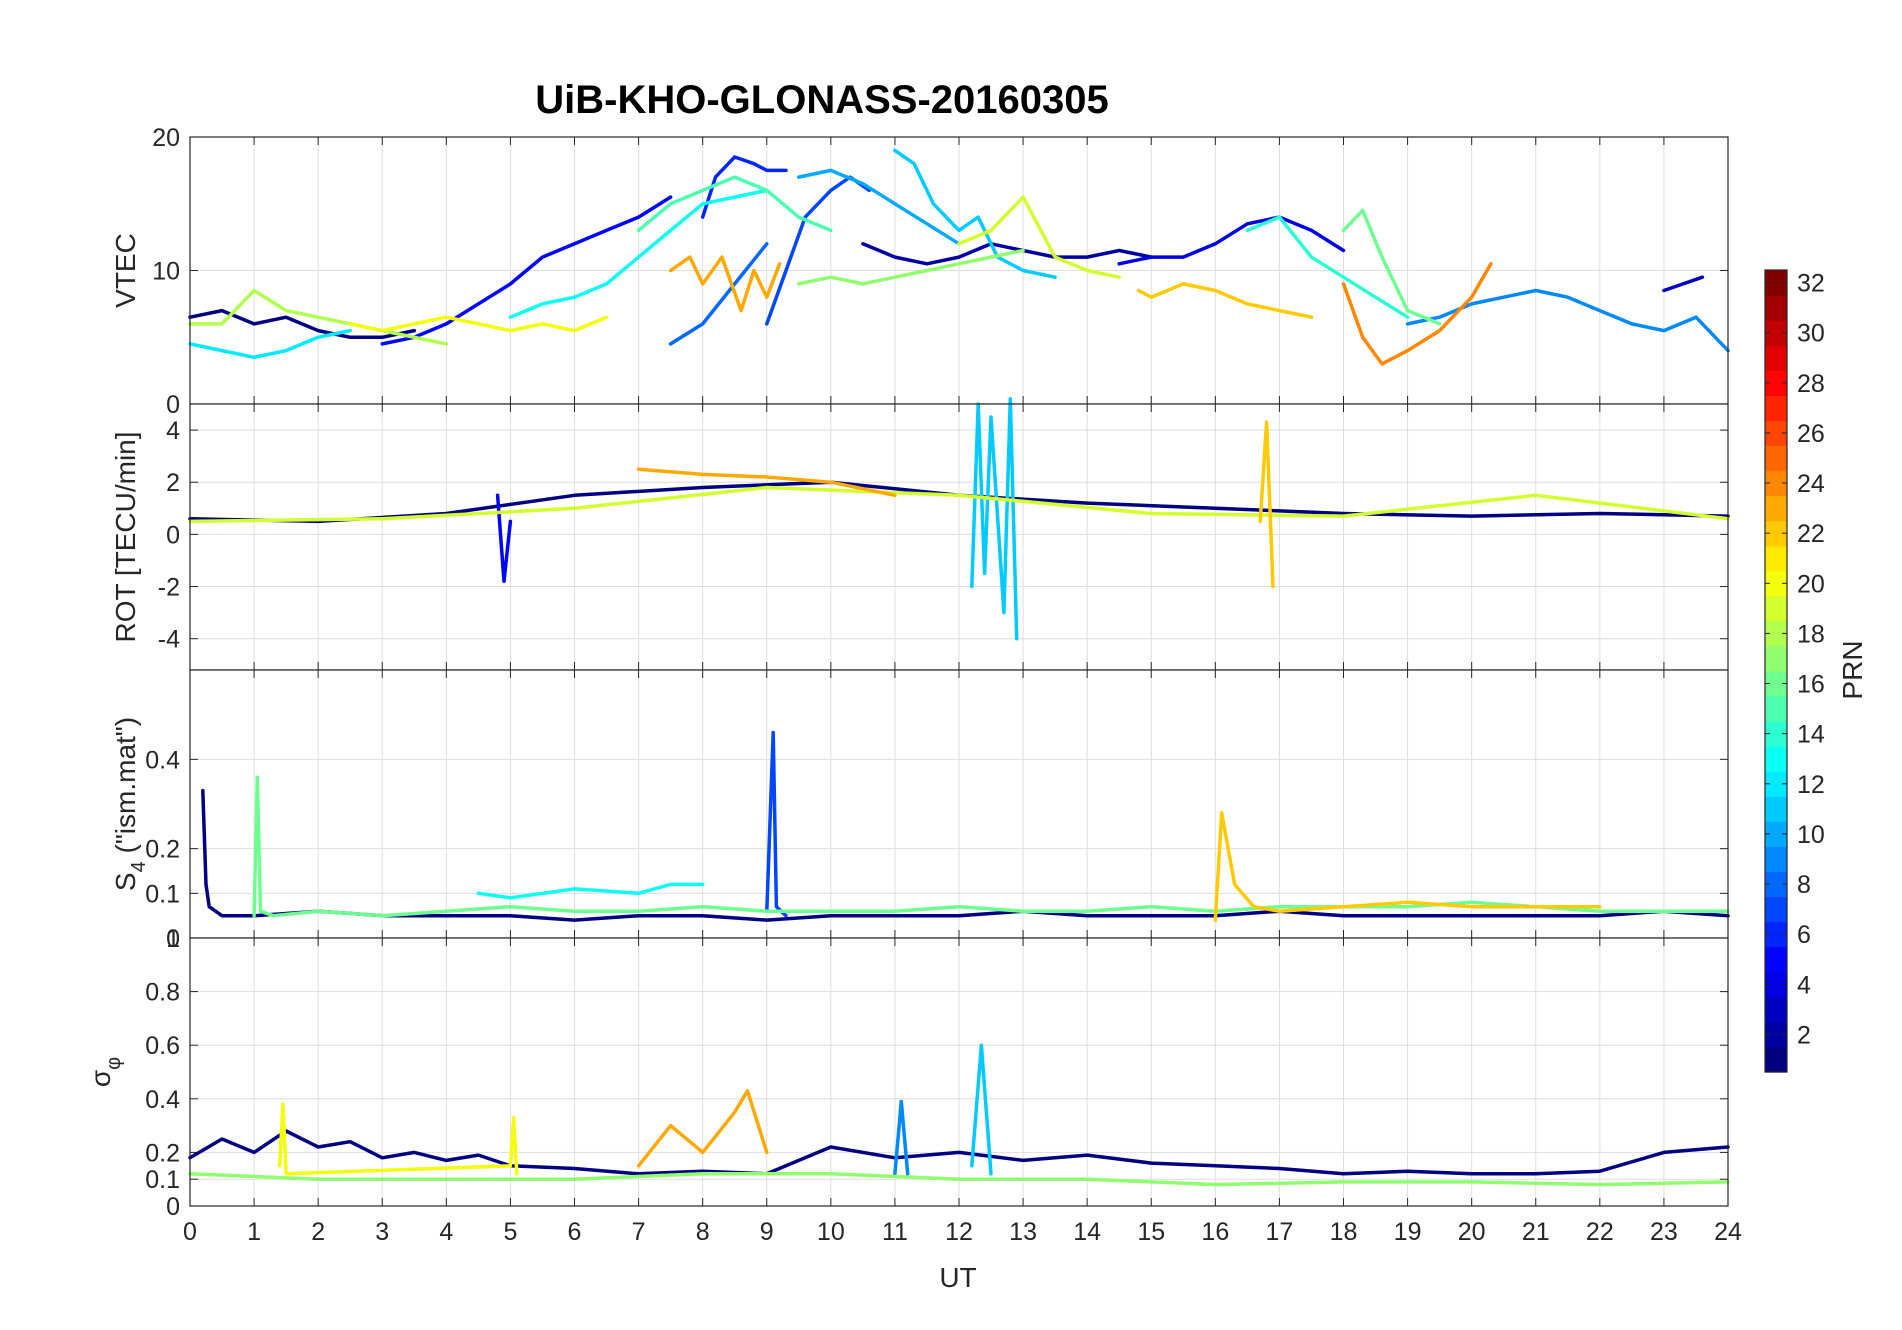 The image size is (1902, 1330). What do you see at coordinates (1811, 835) in the screenshot?
I see `colorbar-tick-label: 10` at bounding box center [1811, 835].